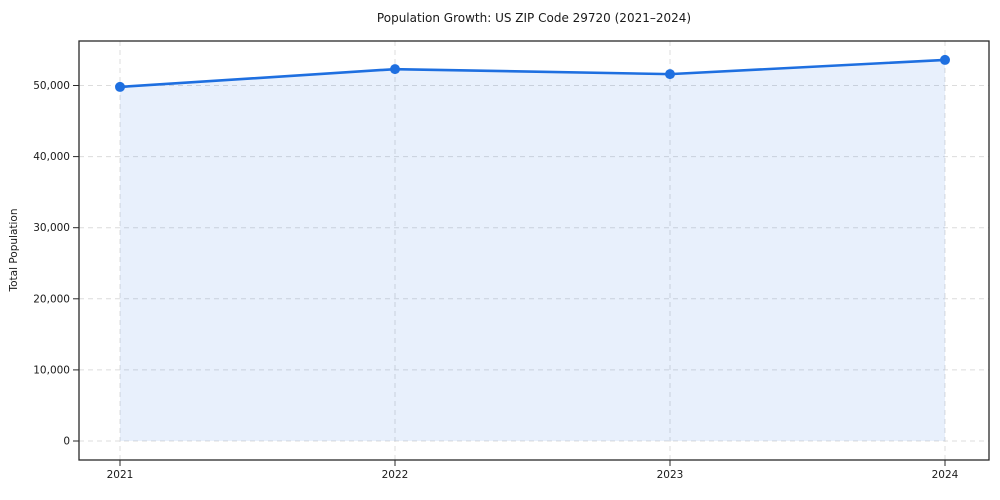  I want to click on data-point-marker-2022, so click(395, 69).